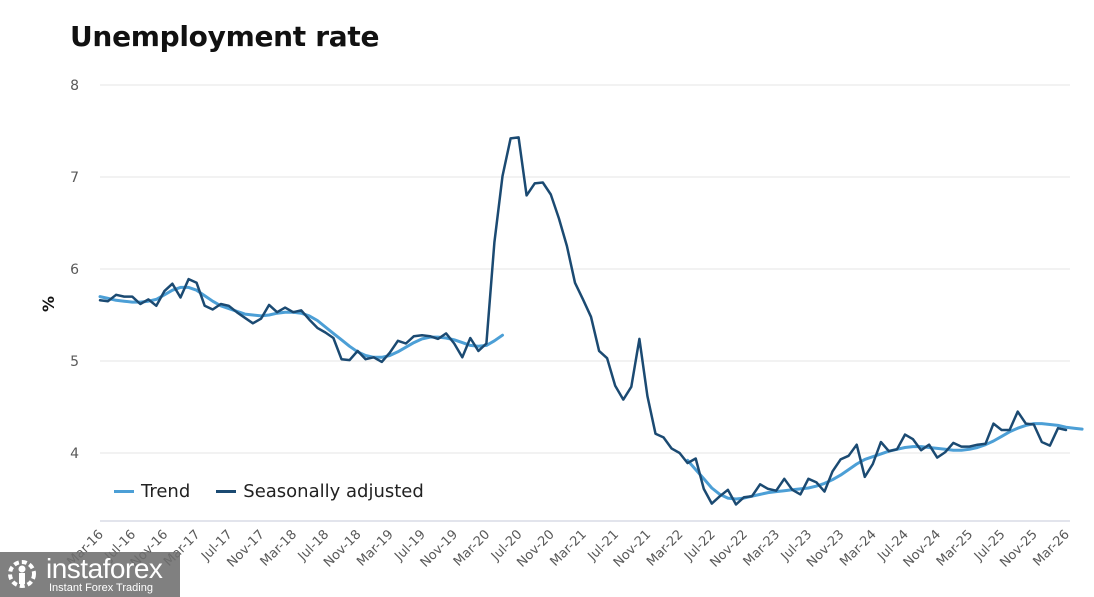 The width and height of the screenshot is (1094, 597). I want to click on y-axis-ticks: 4 5 6 7 8, so click(74, 270).